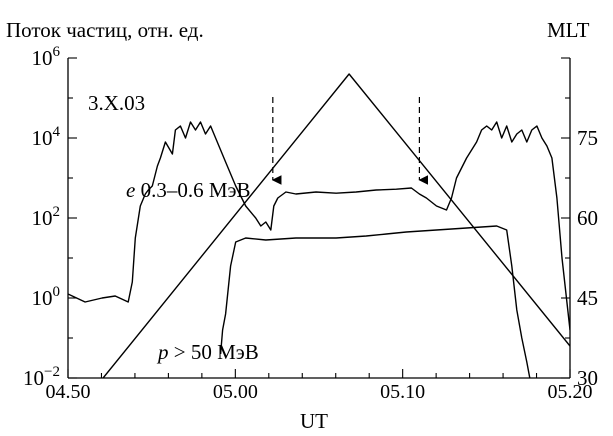 Image resolution: width=613 pixels, height=436 pixels. I want to click on y-axis-ticks: 10⁶ 10⁴ 10² 10⁰ 10⁻², so click(50, 217).